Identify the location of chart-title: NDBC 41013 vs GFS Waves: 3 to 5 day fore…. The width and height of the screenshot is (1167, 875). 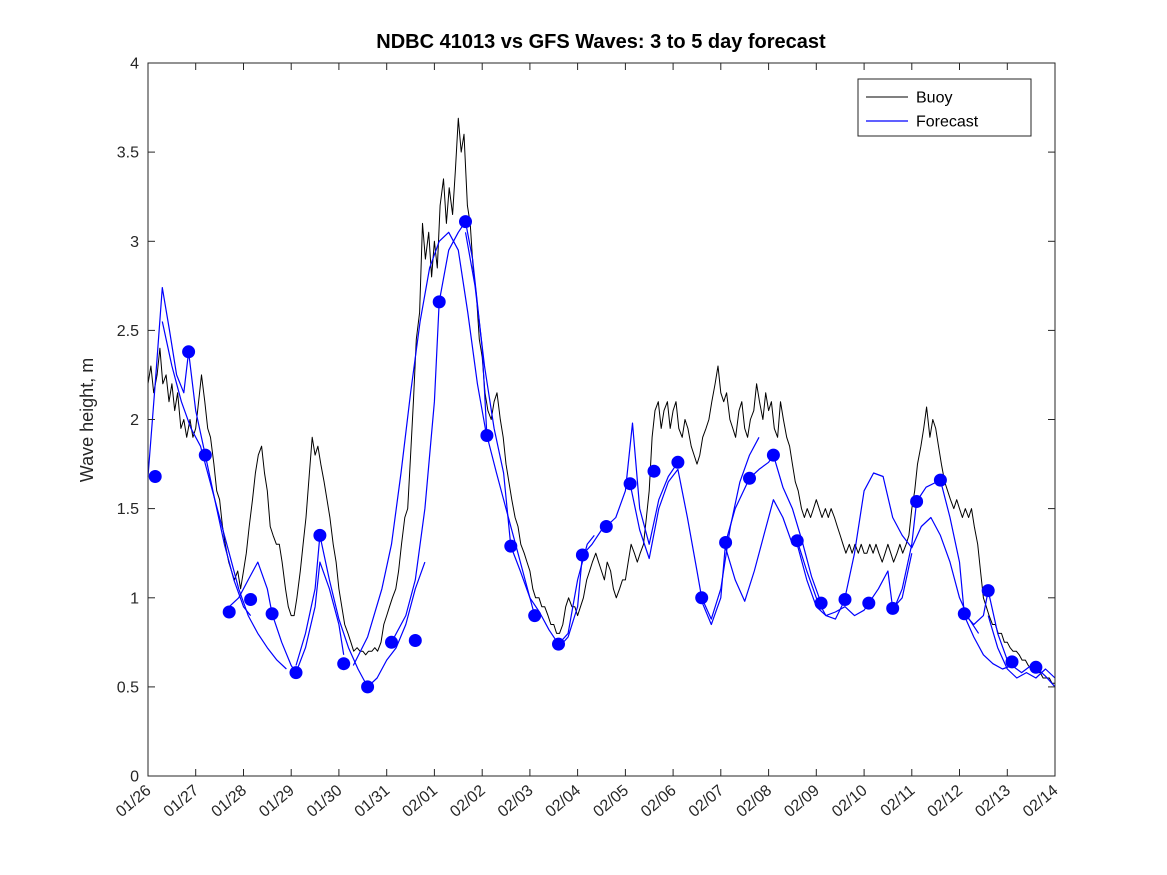
(601, 42).